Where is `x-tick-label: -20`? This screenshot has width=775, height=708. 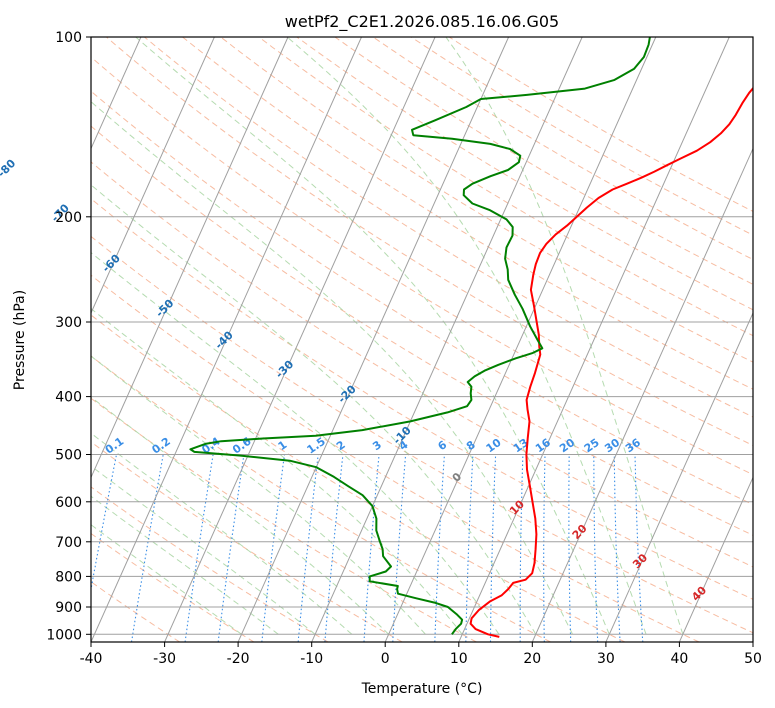
x-tick-label: -20 is located at coordinates (238, 659).